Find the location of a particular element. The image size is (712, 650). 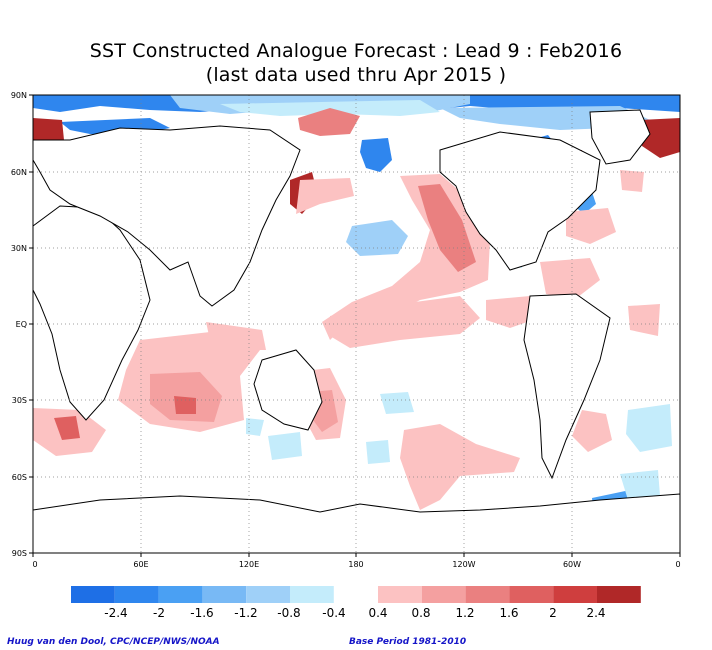

lat-label-90n: 90N is located at coordinates (19, 95).